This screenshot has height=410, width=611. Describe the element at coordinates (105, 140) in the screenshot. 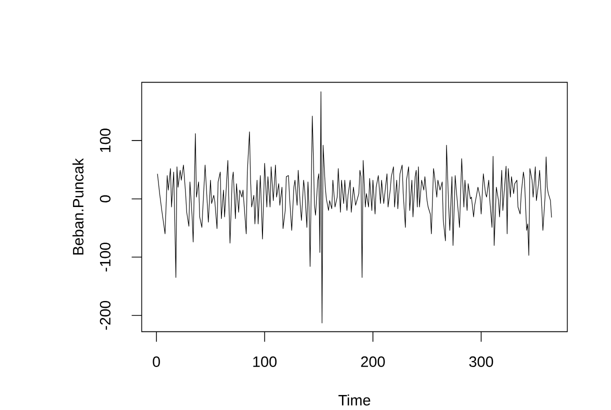

I see `y-tick-label: 100` at that location.